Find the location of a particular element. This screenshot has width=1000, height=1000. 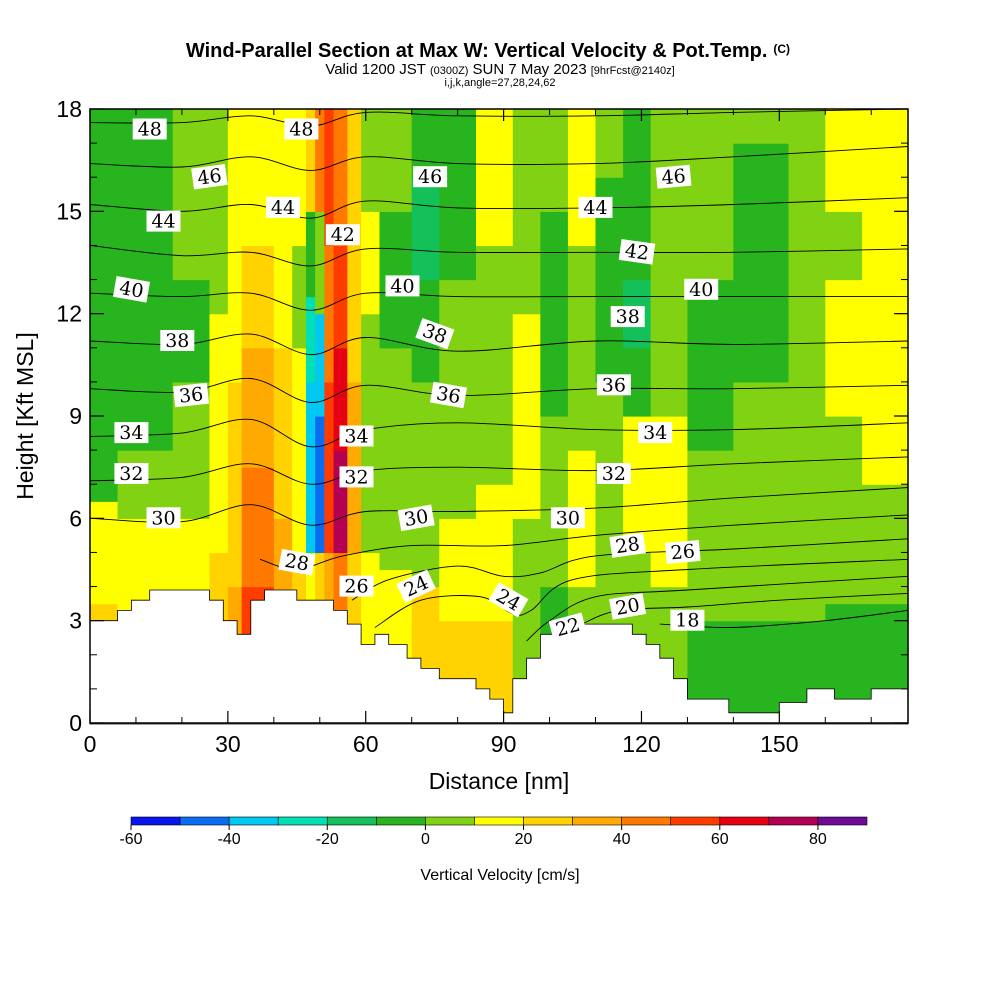

terrain is located at coordinates (499, 657).